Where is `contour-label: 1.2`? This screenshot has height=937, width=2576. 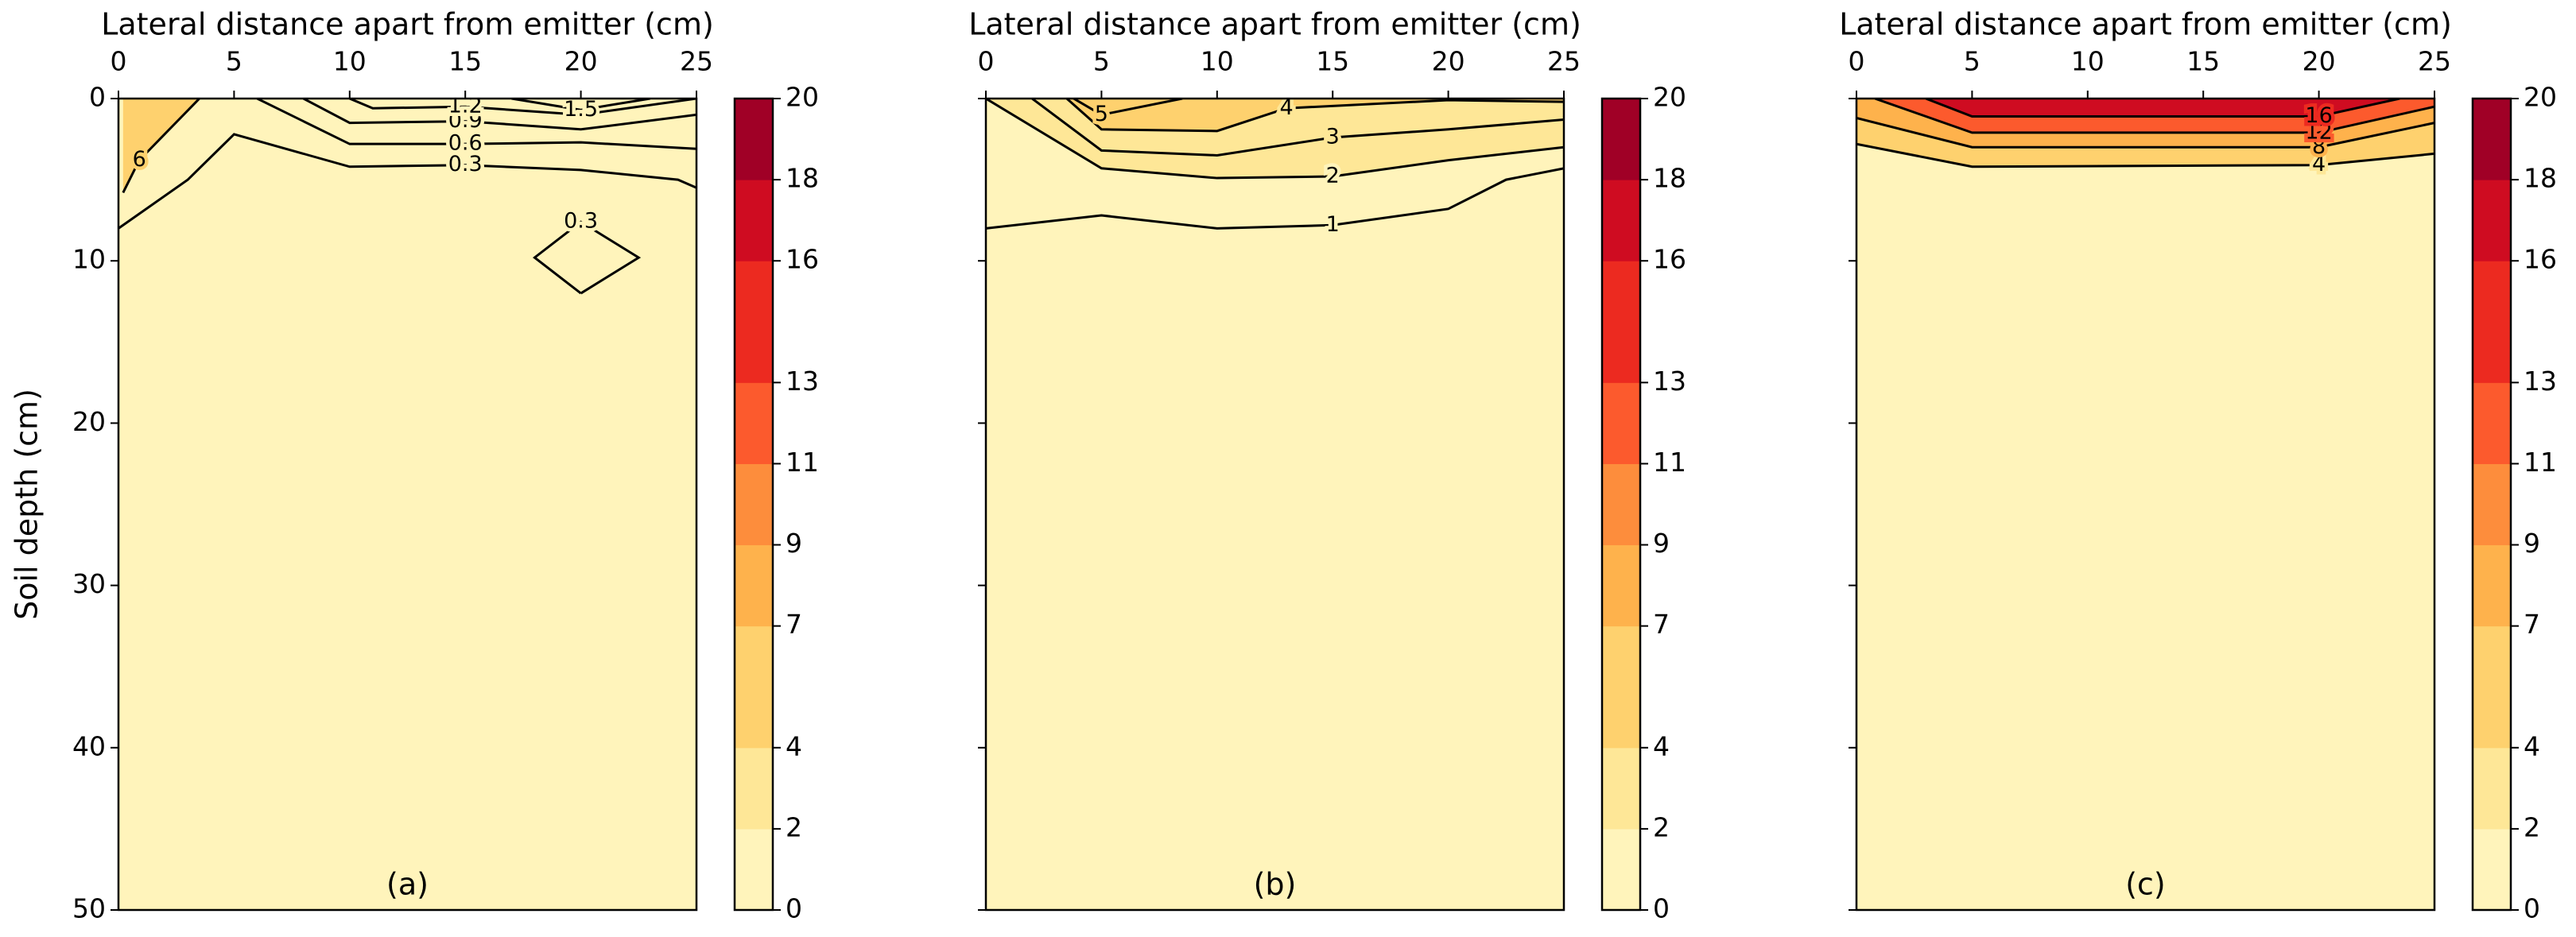
contour-label: 1.2 is located at coordinates (465, 106).